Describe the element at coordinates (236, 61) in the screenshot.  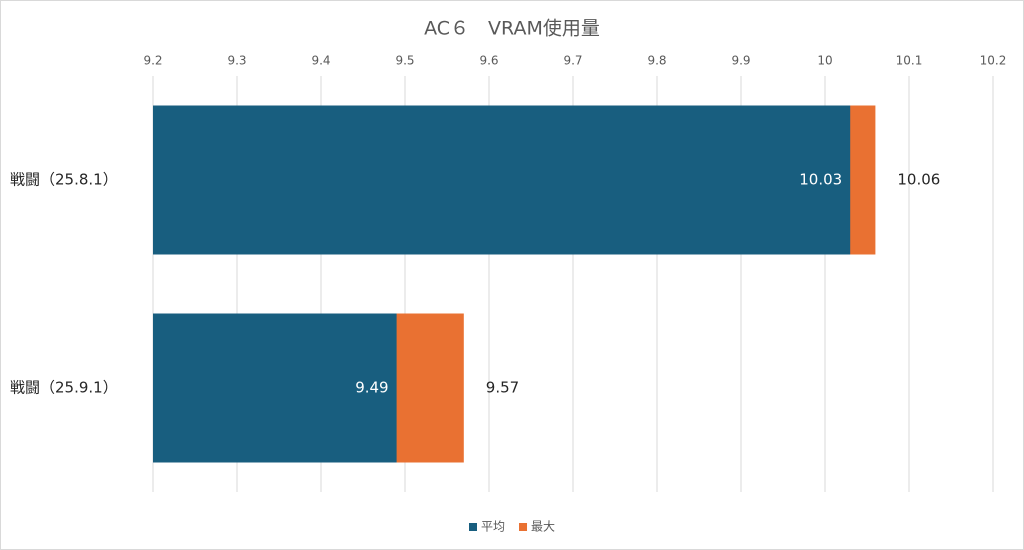
I see `x-tick-label: 9.3` at that location.